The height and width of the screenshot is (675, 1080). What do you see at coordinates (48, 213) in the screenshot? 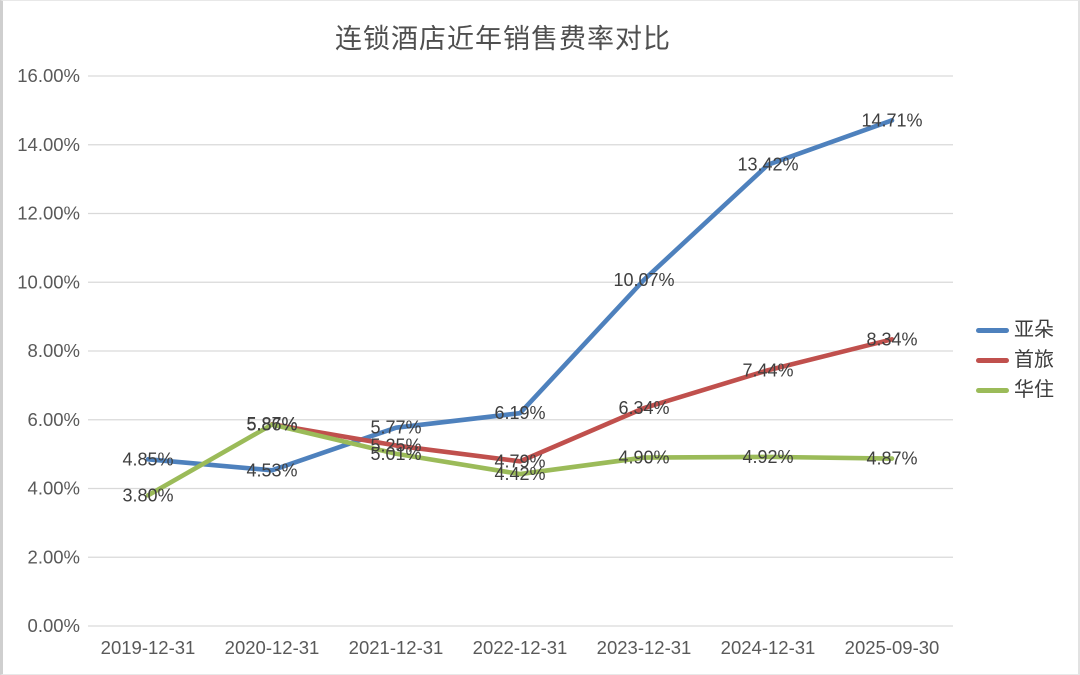
I see `y-tick-label: 12.00%` at bounding box center [48, 213].